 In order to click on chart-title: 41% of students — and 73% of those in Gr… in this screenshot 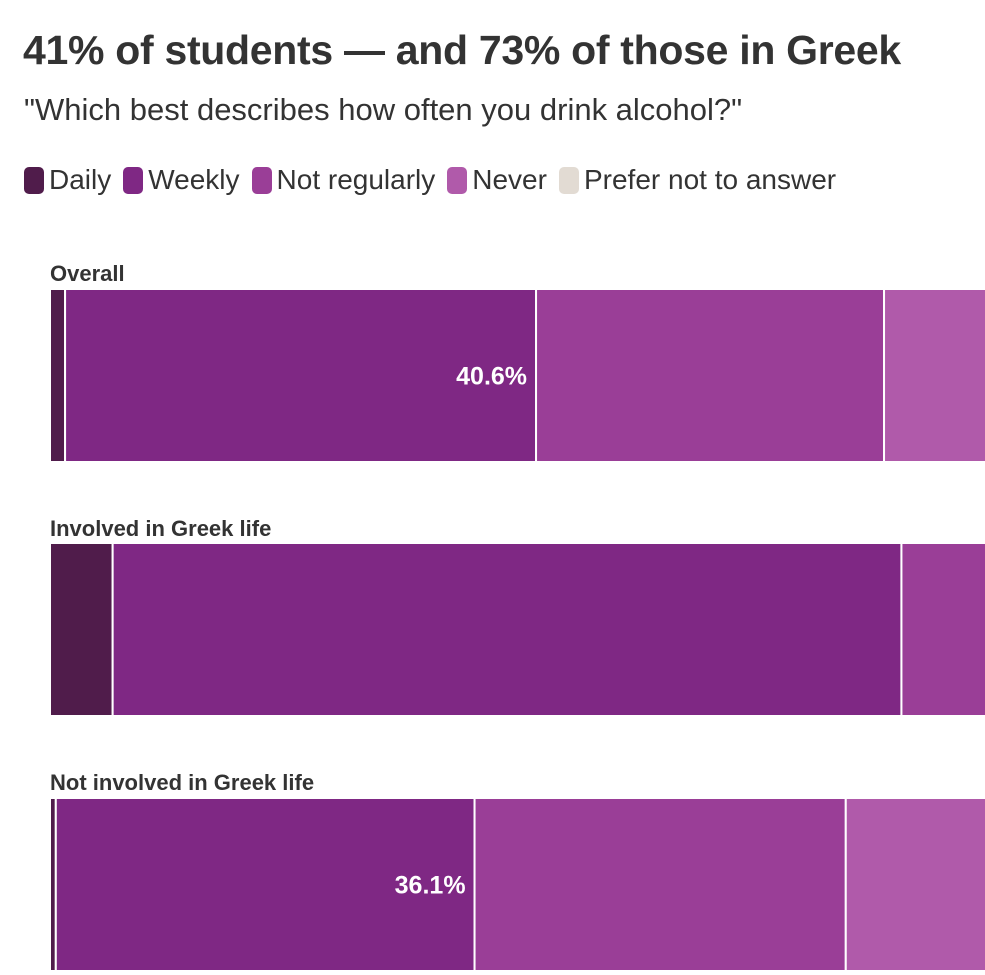, I will do `click(462, 50)`.